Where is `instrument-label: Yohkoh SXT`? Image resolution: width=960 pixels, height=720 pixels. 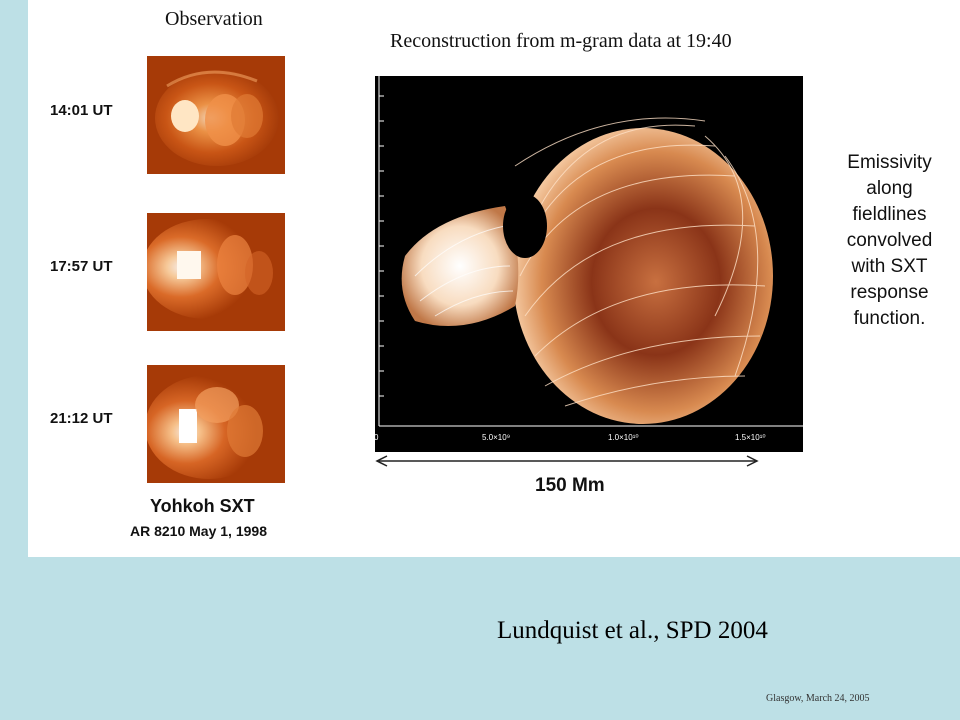 instrument-label: Yohkoh SXT is located at coordinates (202, 506).